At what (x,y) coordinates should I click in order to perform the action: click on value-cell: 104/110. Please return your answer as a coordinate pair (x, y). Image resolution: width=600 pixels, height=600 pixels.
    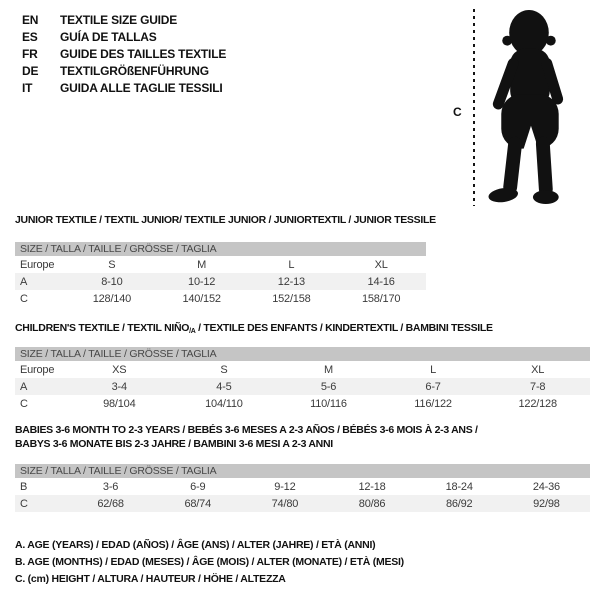
    Looking at the image, I should click on (224, 403).